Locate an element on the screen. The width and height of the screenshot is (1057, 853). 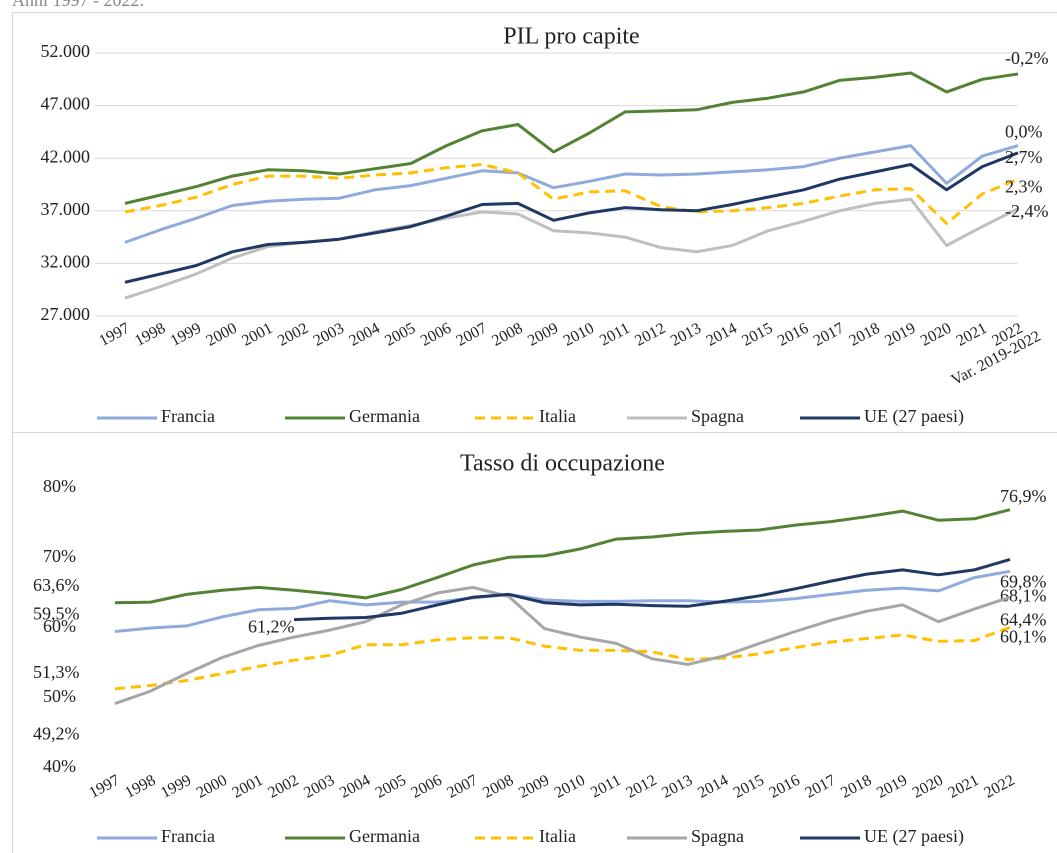
y-tick-label: 40% is located at coordinates (59, 766).